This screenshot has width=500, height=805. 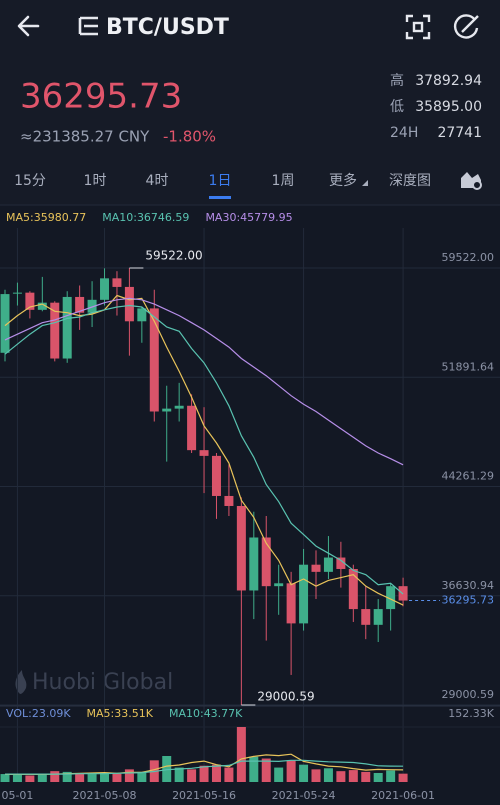 I want to click on tab: 更多, so click(x=343, y=180).